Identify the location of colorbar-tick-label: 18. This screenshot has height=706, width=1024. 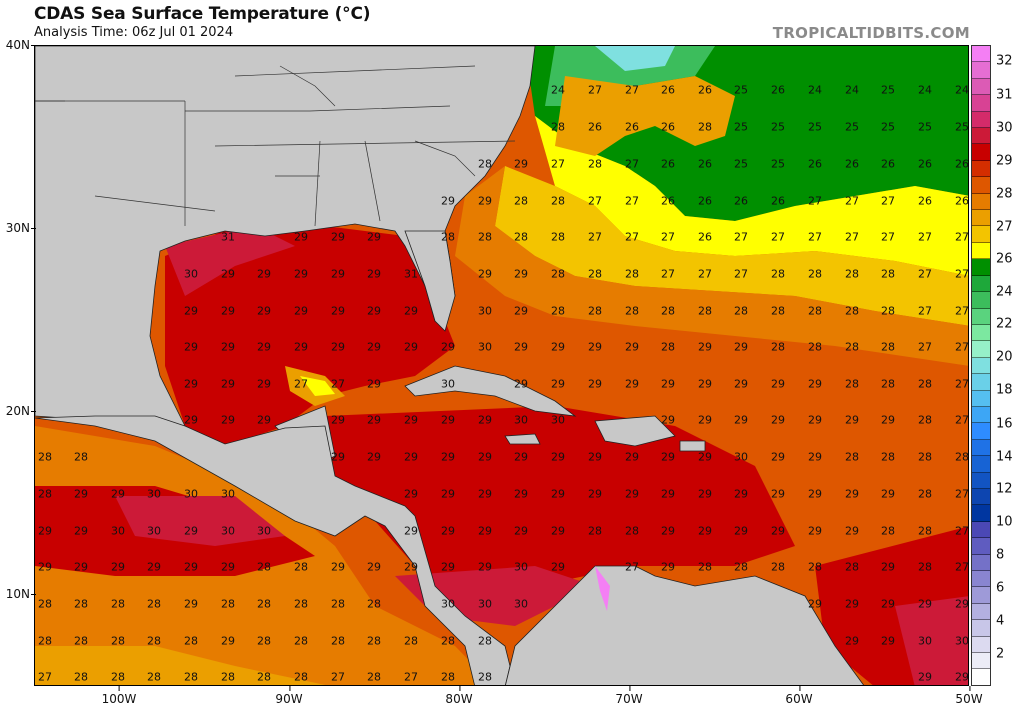
(1004, 390).